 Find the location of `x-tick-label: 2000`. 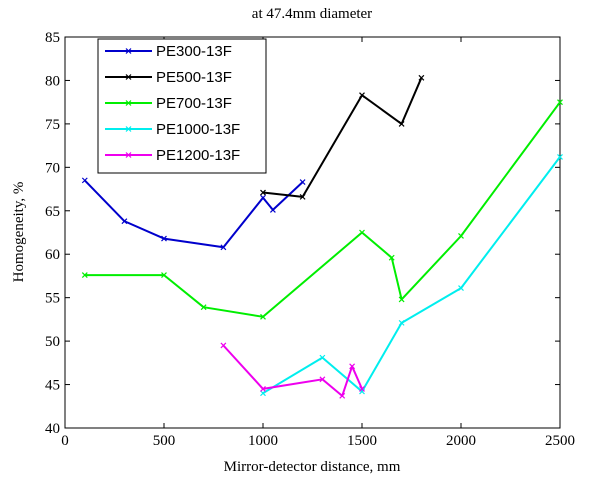

x-tick-label: 2000 is located at coordinates (461, 441).